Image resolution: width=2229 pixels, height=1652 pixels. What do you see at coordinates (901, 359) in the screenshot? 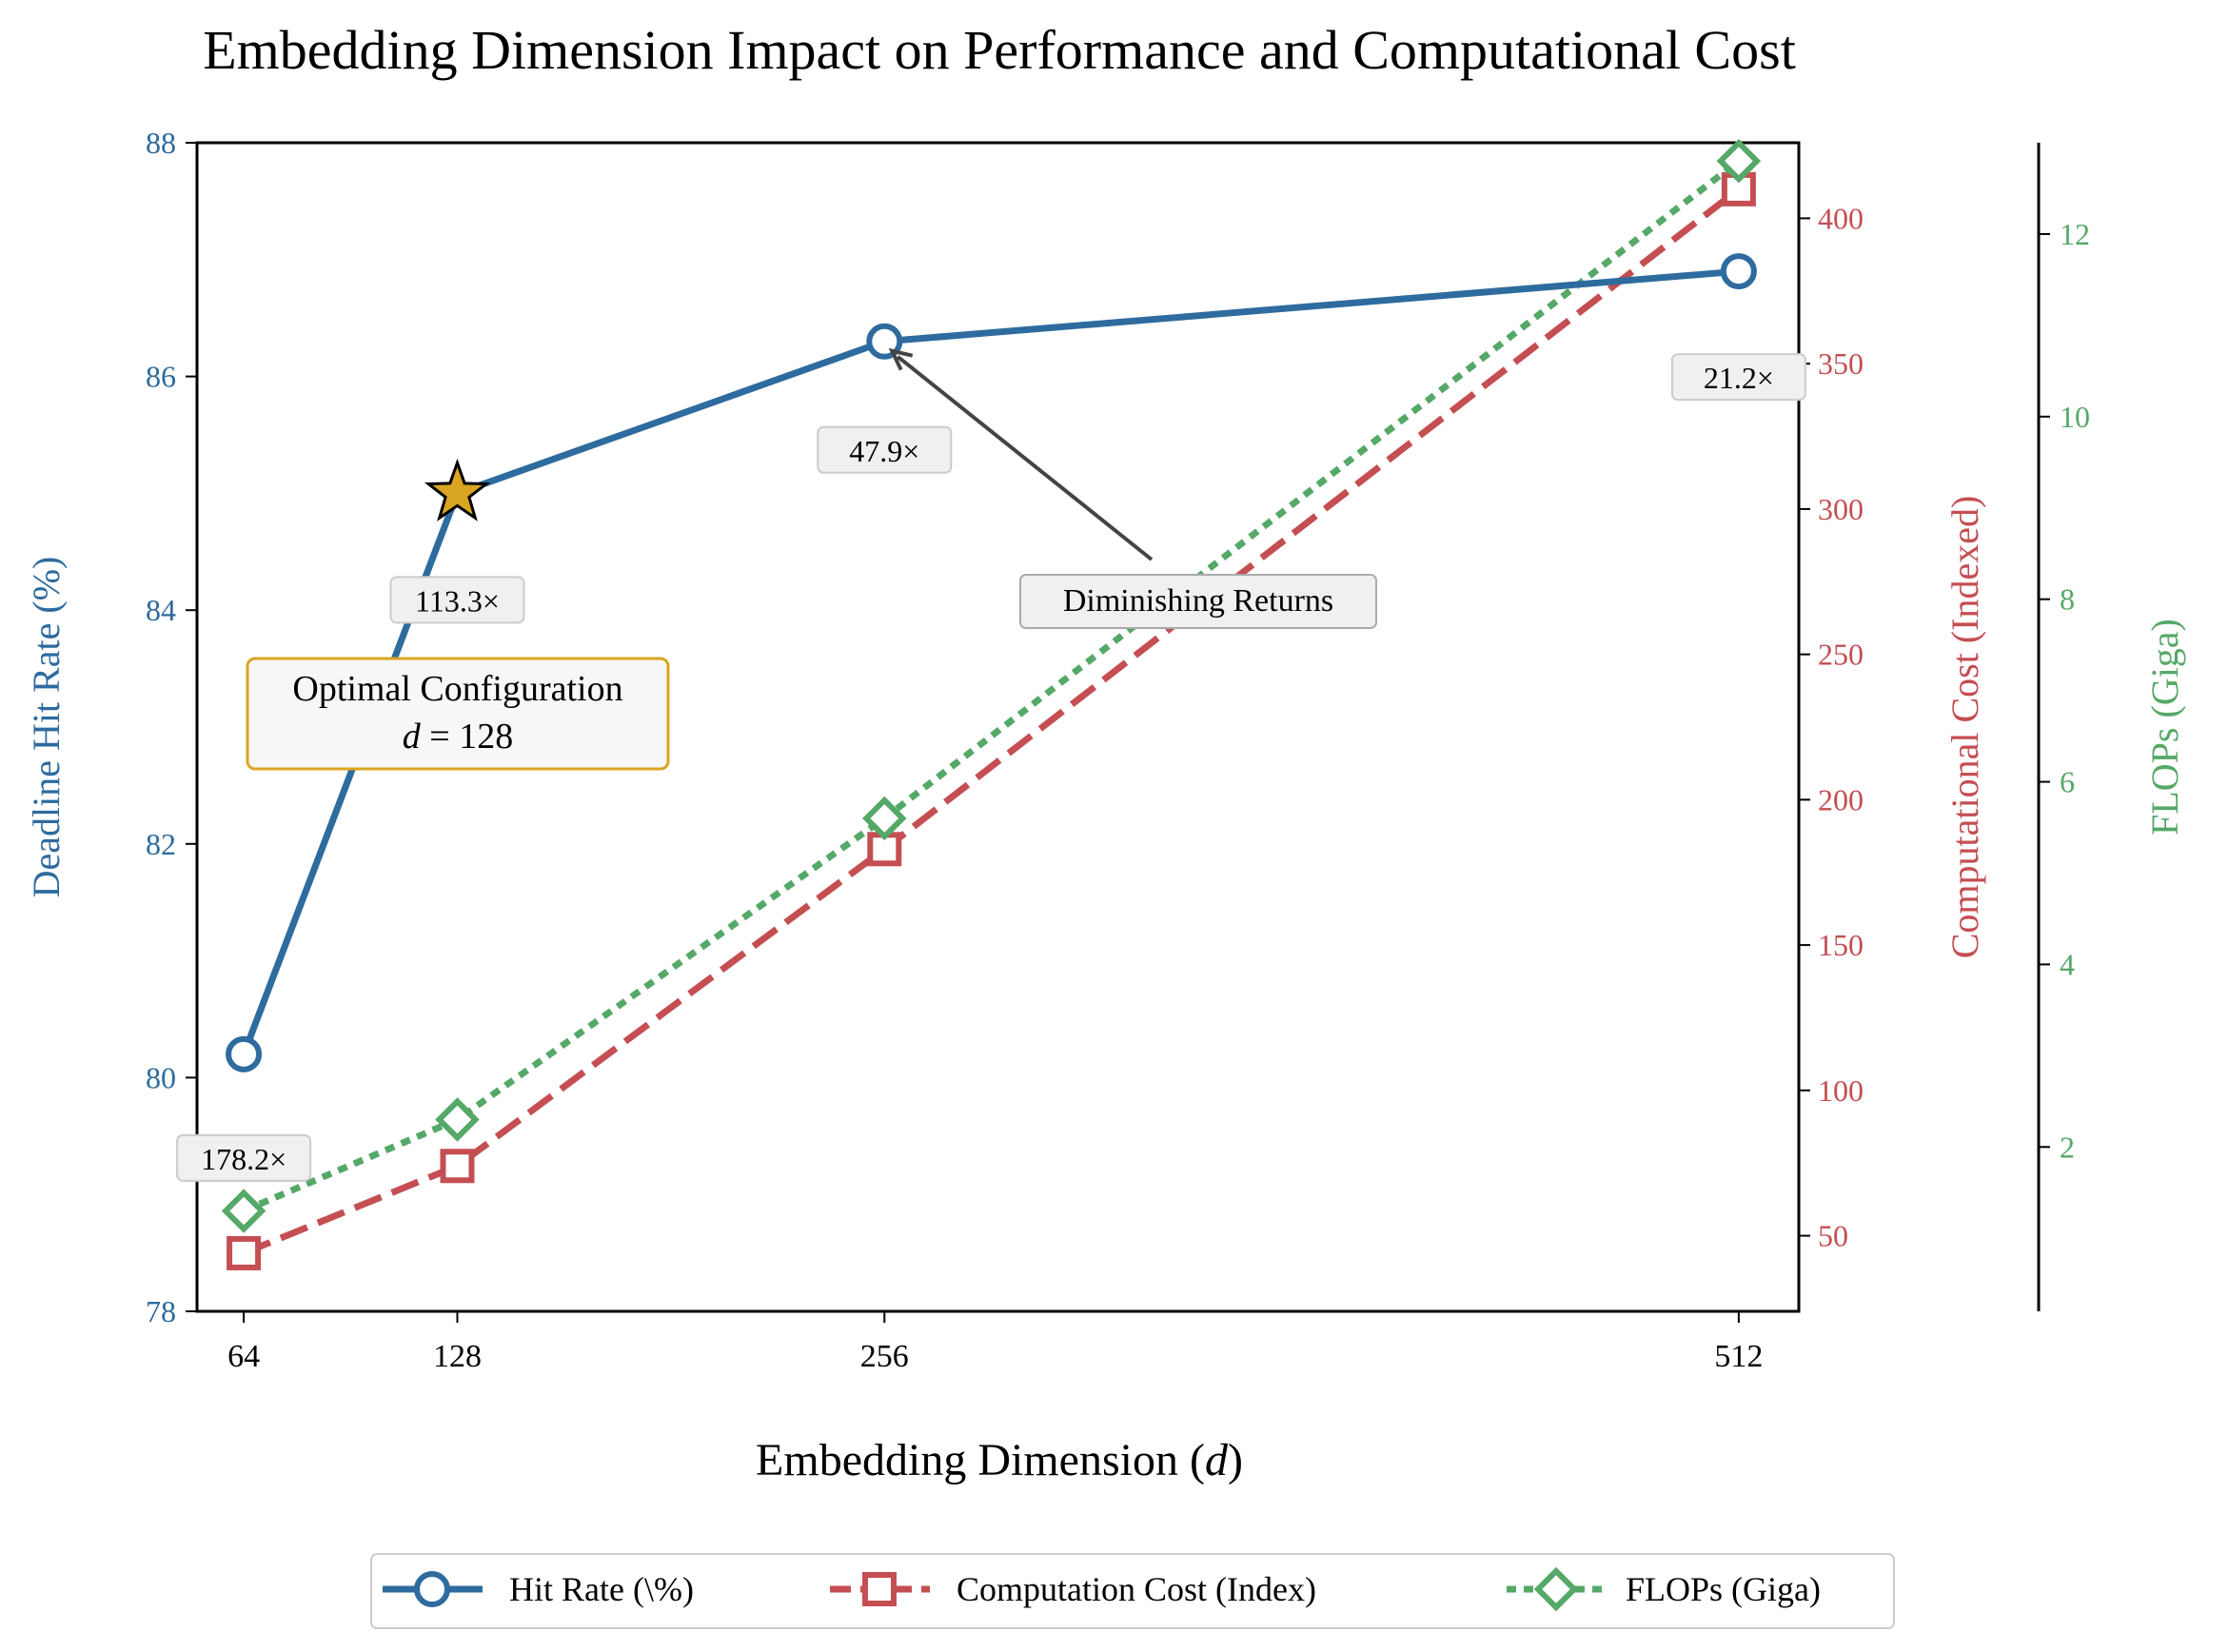
I see `diminishing-arrow-head` at bounding box center [901, 359].